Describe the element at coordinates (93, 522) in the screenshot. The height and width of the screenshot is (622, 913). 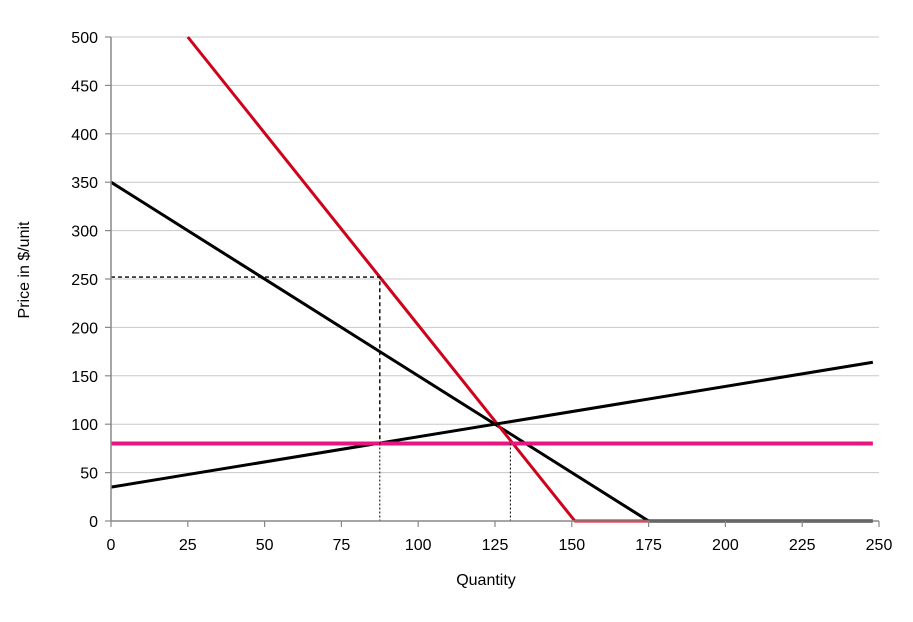
I see `y-tick-label-0: 0` at that location.